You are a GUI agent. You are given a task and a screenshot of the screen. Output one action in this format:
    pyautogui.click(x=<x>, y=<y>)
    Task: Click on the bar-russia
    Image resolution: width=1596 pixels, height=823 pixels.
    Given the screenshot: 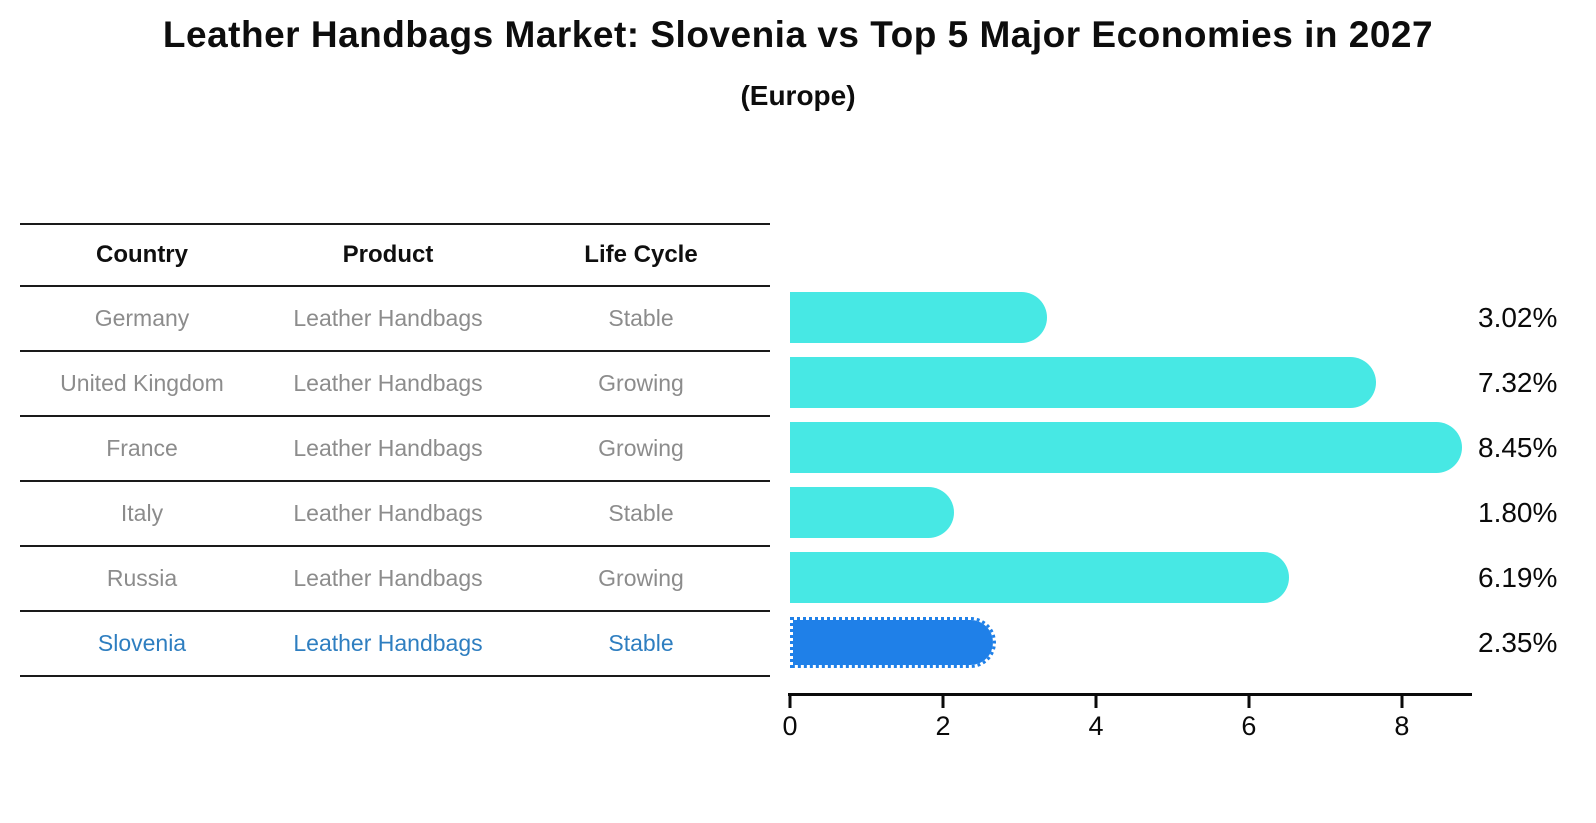 What is the action you would take?
    pyautogui.click(x=1040, y=577)
    